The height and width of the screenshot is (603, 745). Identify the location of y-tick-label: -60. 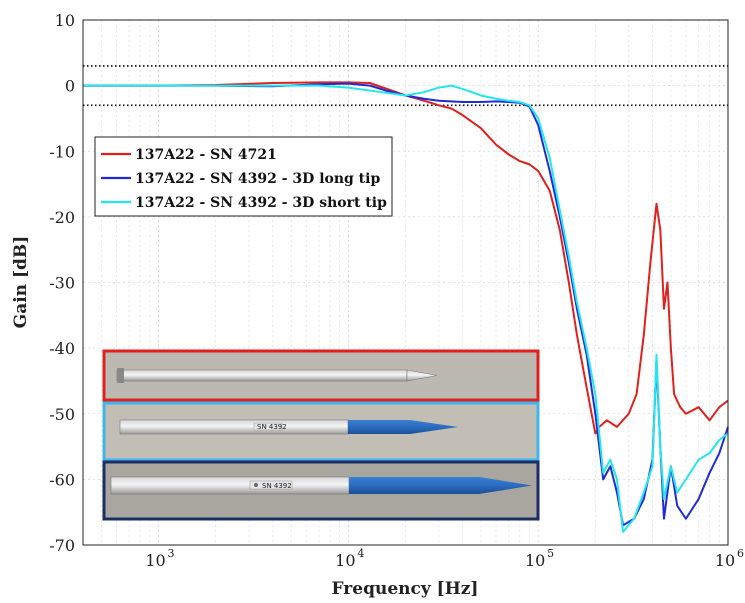
(62, 479).